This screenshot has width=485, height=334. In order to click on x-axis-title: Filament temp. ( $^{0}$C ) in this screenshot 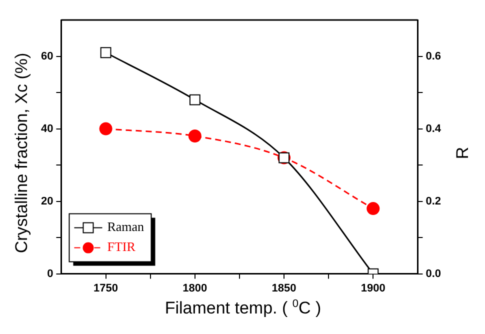, I will do `click(243, 308)`.